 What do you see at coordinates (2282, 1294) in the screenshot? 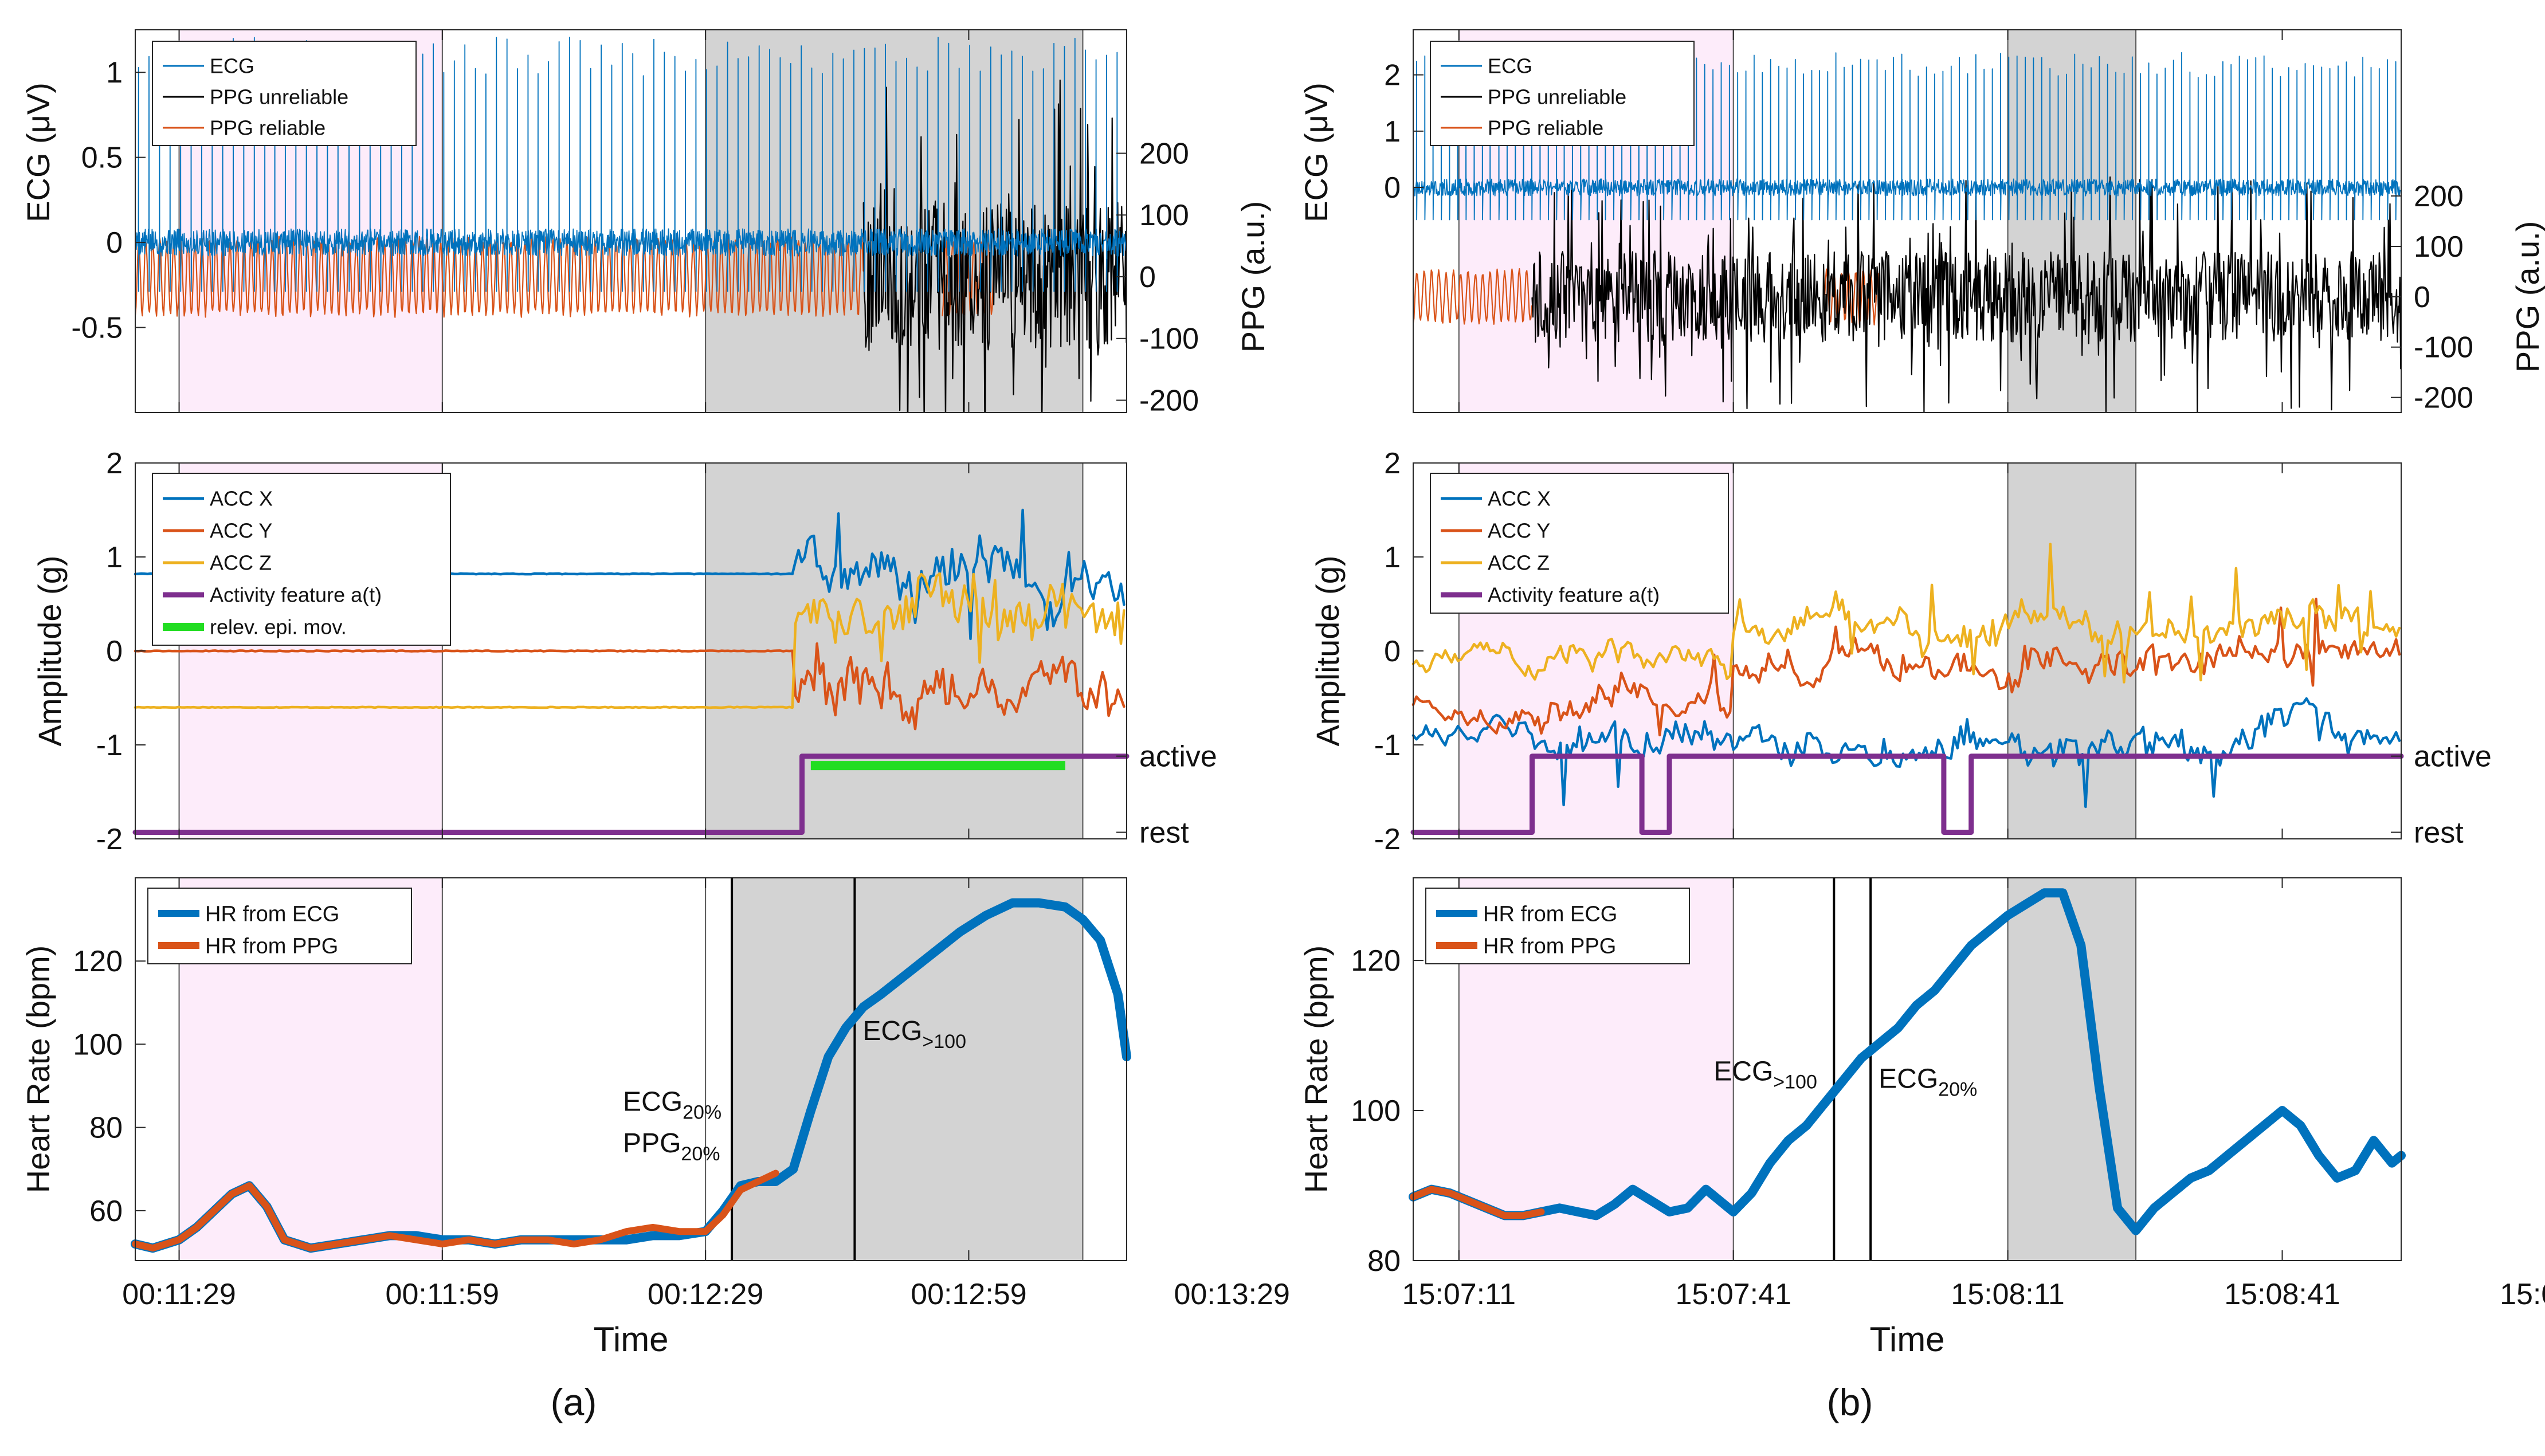
I see `x-tick-label: 15:08:41` at bounding box center [2282, 1294].